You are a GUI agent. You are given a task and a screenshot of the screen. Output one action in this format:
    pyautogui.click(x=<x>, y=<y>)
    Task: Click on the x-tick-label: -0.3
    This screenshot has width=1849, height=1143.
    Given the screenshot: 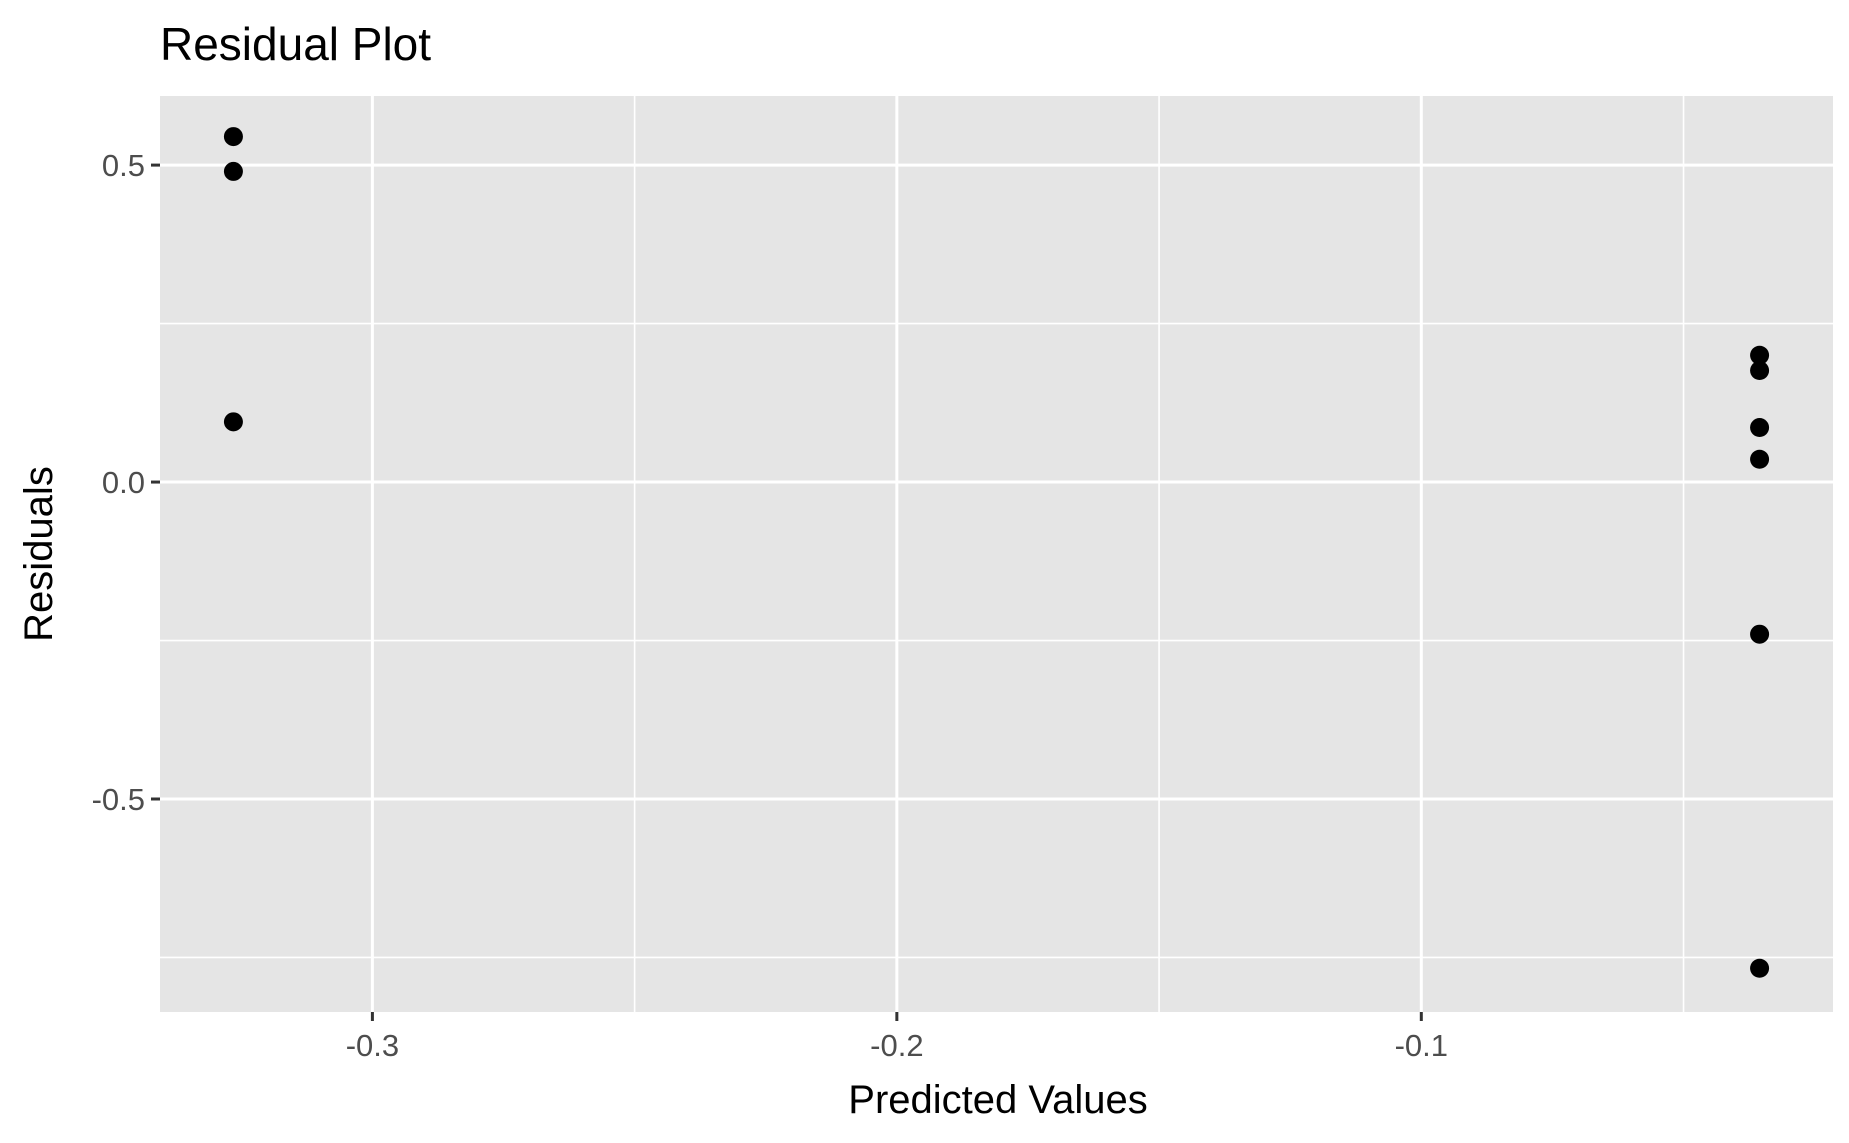 What is the action you would take?
    pyautogui.click(x=372, y=1045)
    